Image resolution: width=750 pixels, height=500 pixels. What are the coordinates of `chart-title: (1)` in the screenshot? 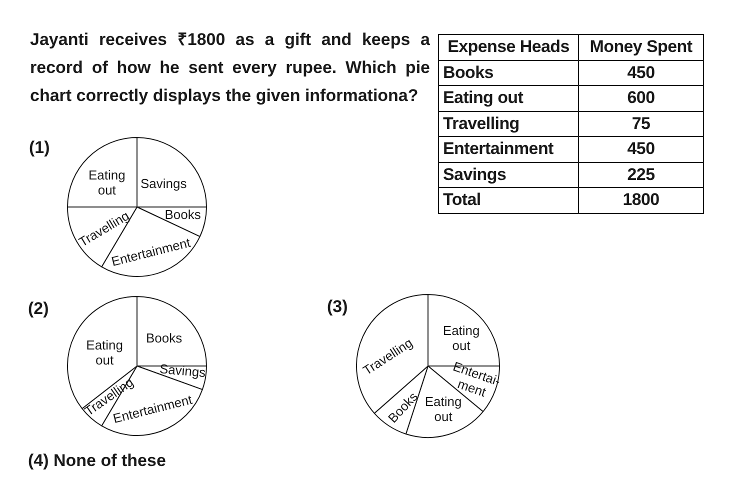 It's located at (39, 148).